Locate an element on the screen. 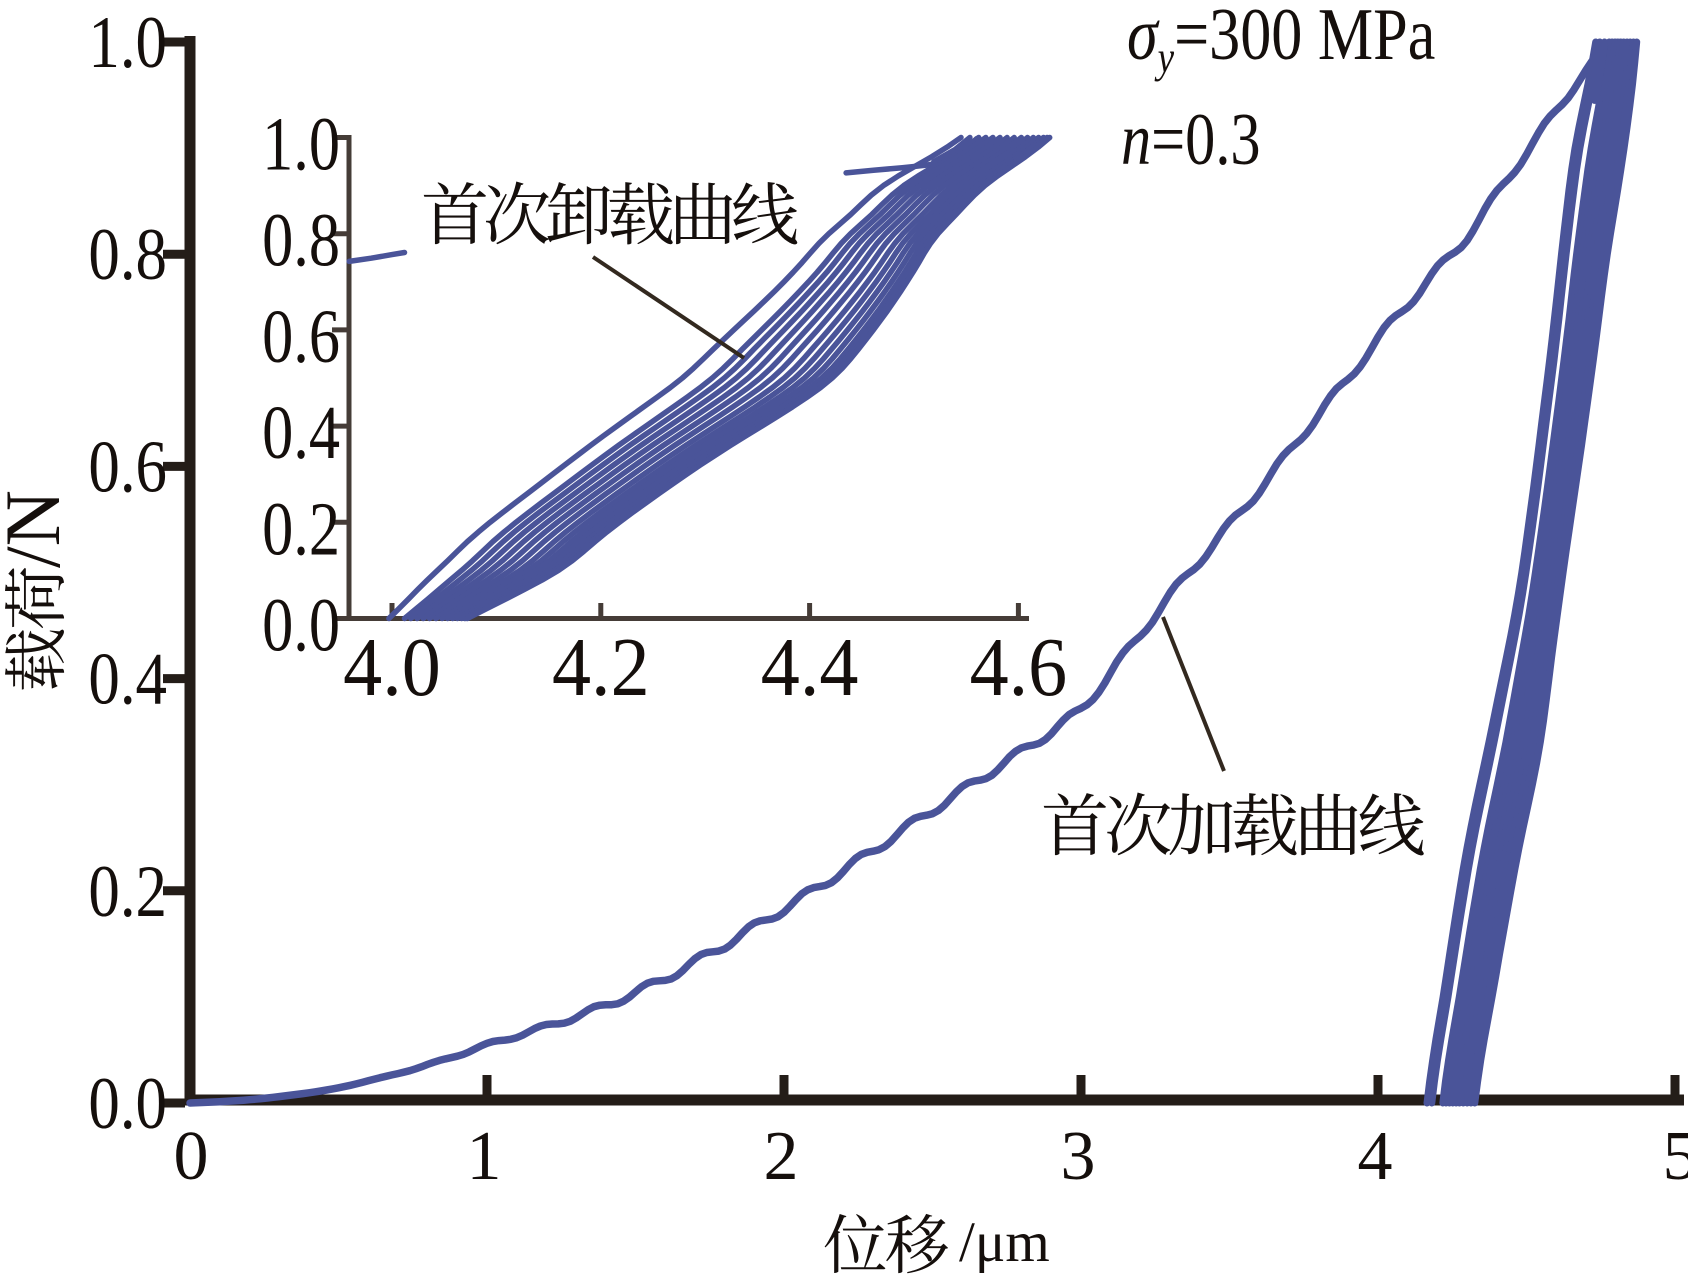  svg-text: n=0.3 is located at coordinates (1191, 139).